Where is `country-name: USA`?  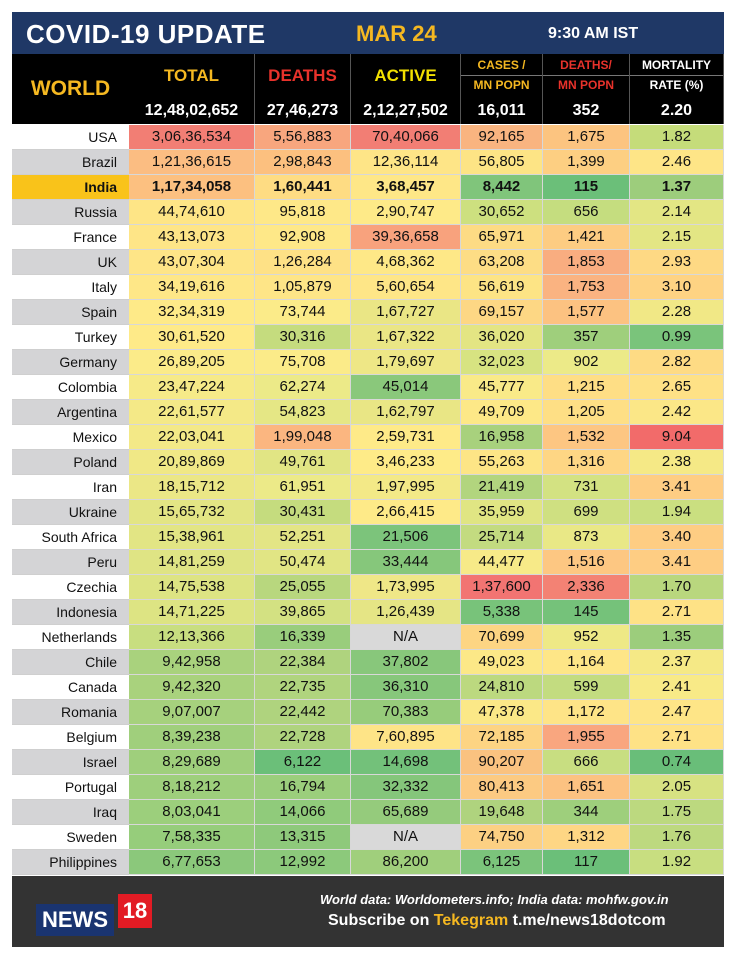 country-name: USA is located at coordinates (70, 137).